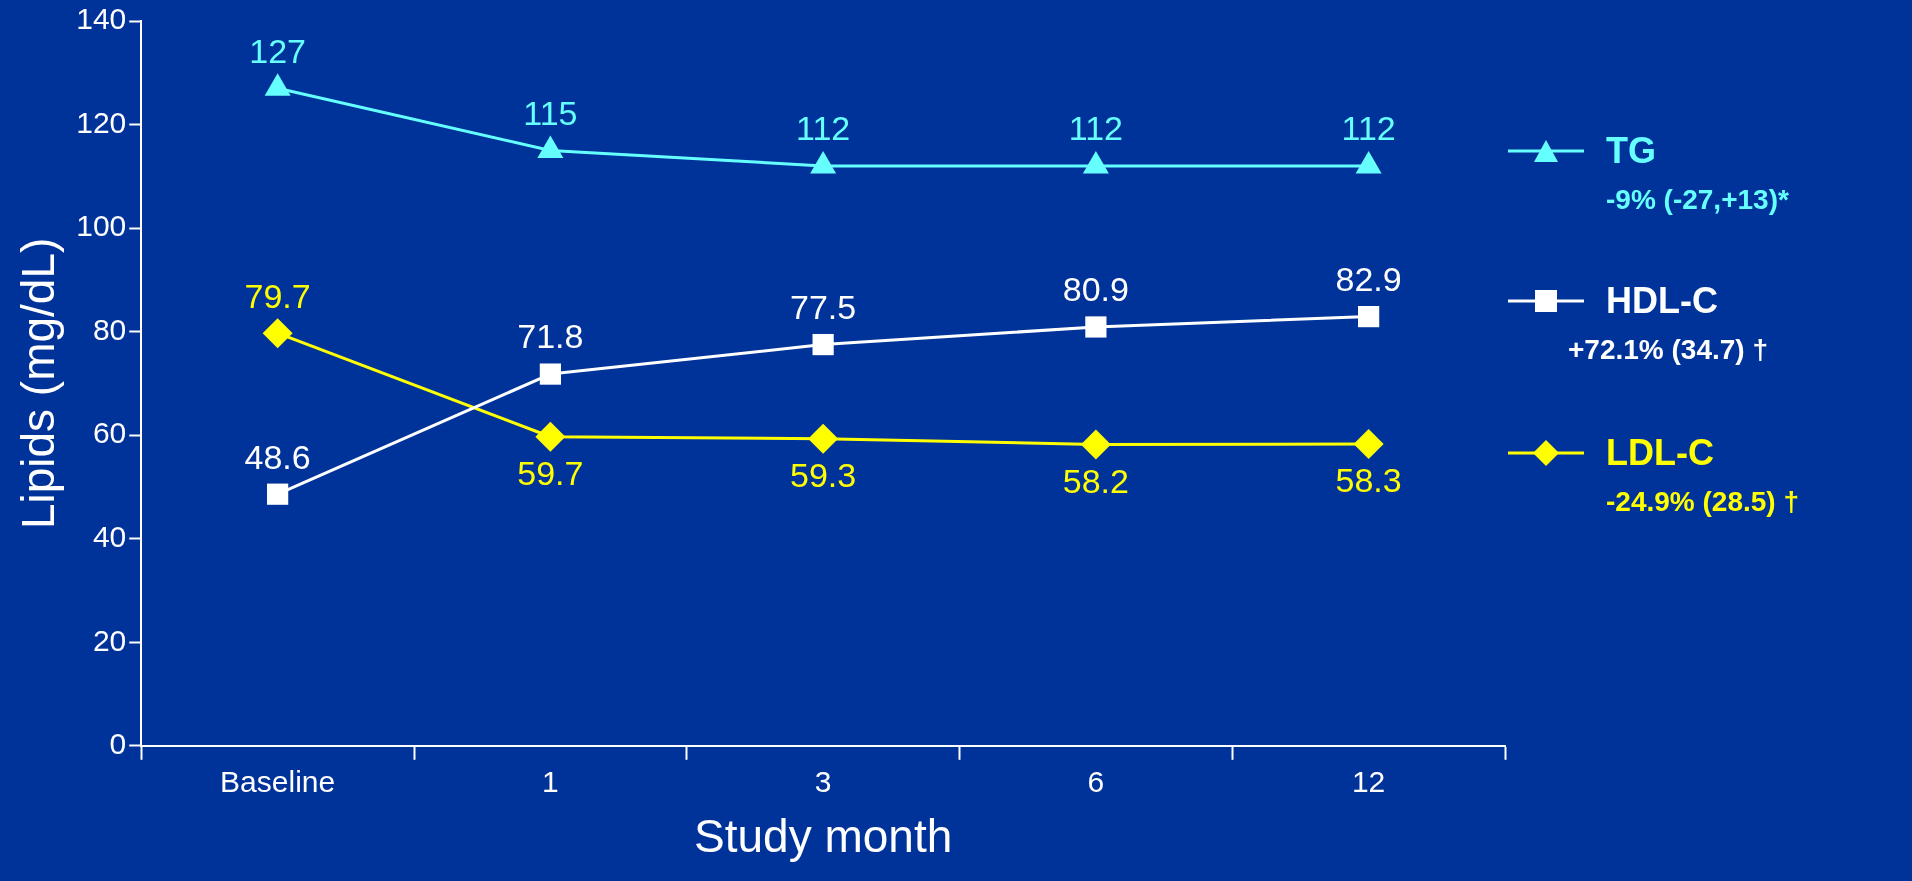 The height and width of the screenshot is (881, 1912). I want to click on x-tick-label: 6, so click(1096, 782).